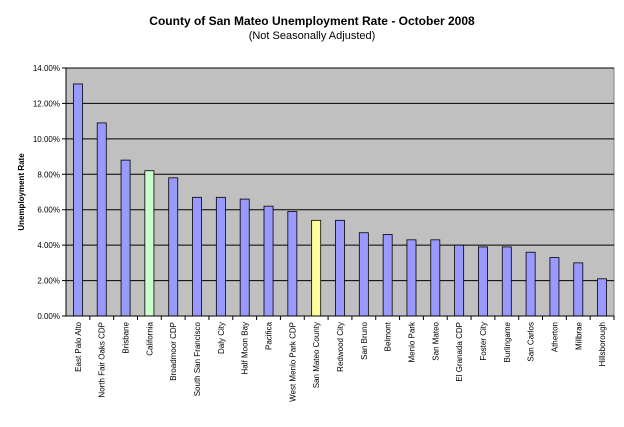  Describe the element at coordinates (578, 335) in the screenshot. I see `x-tick-label: Millbrae` at that location.